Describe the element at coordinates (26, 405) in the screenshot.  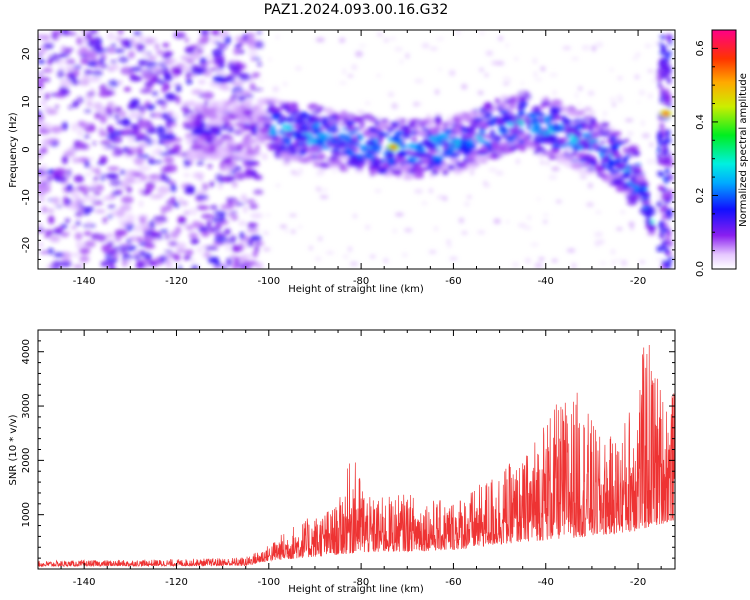
I see `y-tick-label: 3000` at that location.